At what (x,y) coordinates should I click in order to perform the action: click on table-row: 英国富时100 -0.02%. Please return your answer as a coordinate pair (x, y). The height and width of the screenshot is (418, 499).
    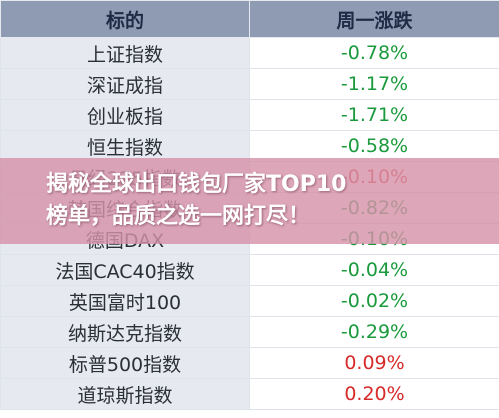
    Looking at the image, I should click on (249, 301).